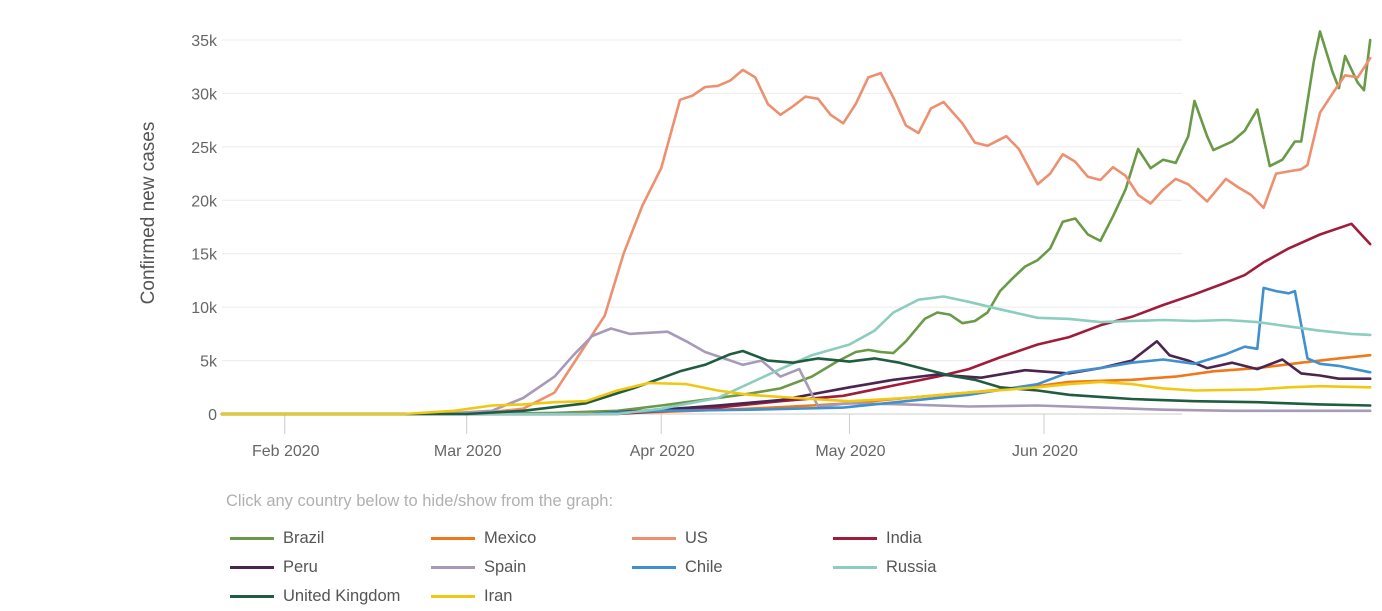 The width and height of the screenshot is (1382, 611). I want to click on legend-item-brazil: Brazil, so click(330, 538).